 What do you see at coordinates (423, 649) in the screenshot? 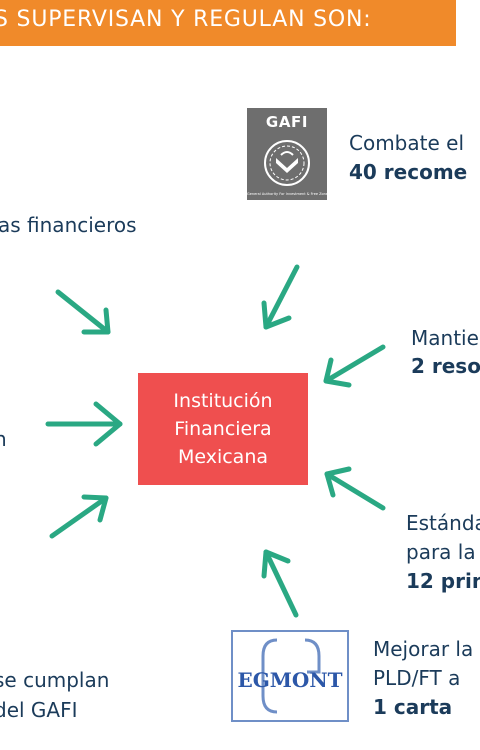
I see `egmont-desc-line1: Mejorar la` at bounding box center [423, 649].